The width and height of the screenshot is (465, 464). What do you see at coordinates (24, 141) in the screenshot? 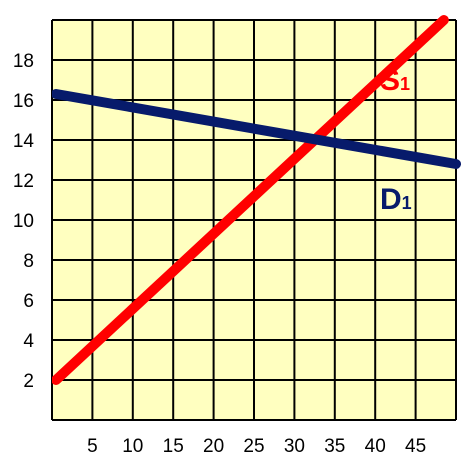
I see `y-tick-label: 14` at bounding box center [24, 141].